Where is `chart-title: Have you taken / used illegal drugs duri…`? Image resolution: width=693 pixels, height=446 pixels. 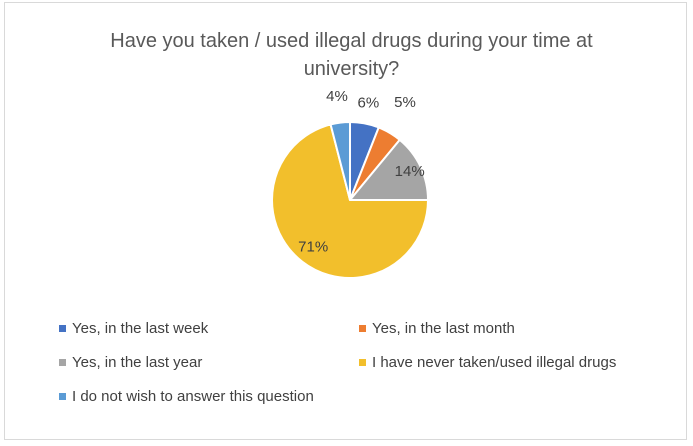
chart-title: Have you taken / used illegal drugs duri… is located at coordinates (351, 55).